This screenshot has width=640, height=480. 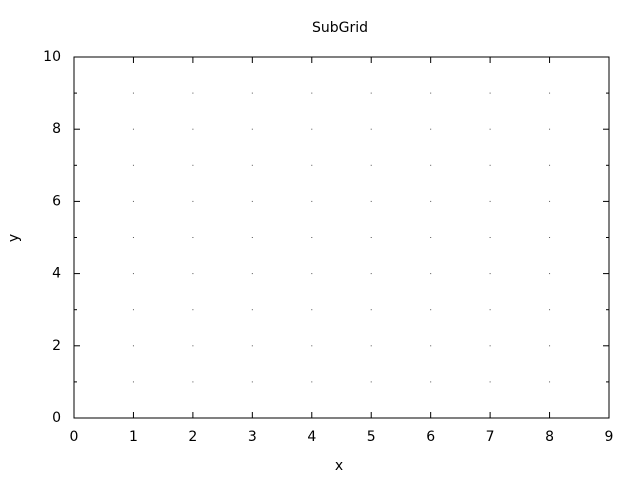 I want to click on x-tick-label: 2, so click(x=192, y=437).